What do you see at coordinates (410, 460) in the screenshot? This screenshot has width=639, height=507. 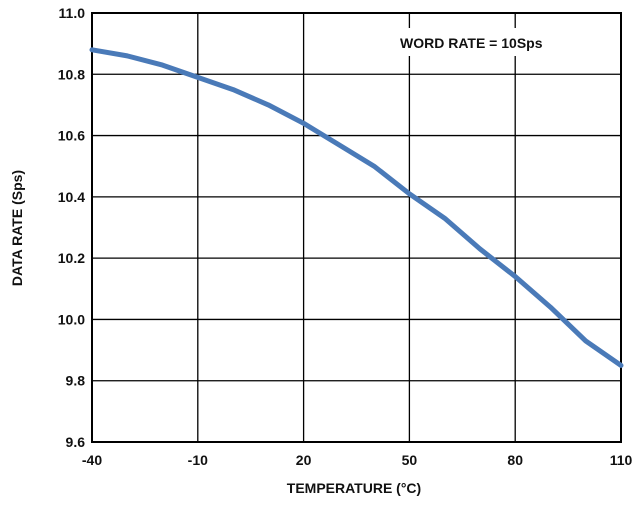 I see `x-tick-label: 50` at bounding box center [410, 460].